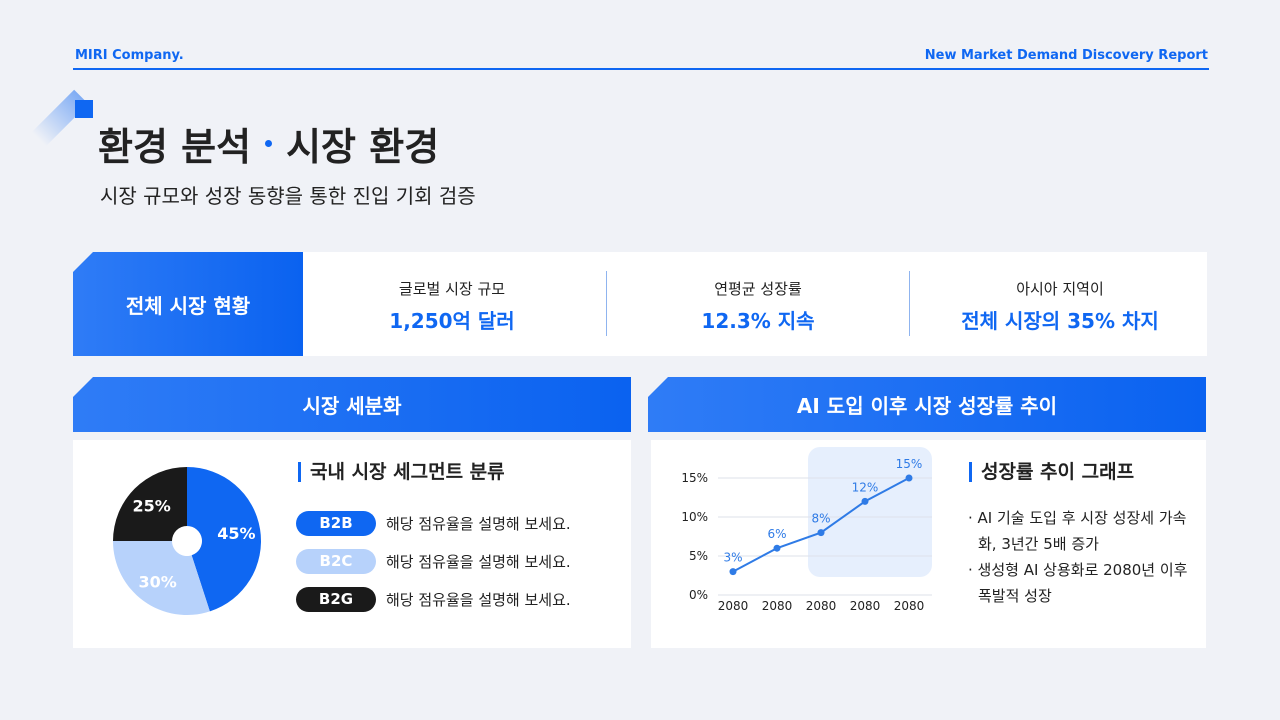  I want to click on value-label: 12%, so click(865, 487).